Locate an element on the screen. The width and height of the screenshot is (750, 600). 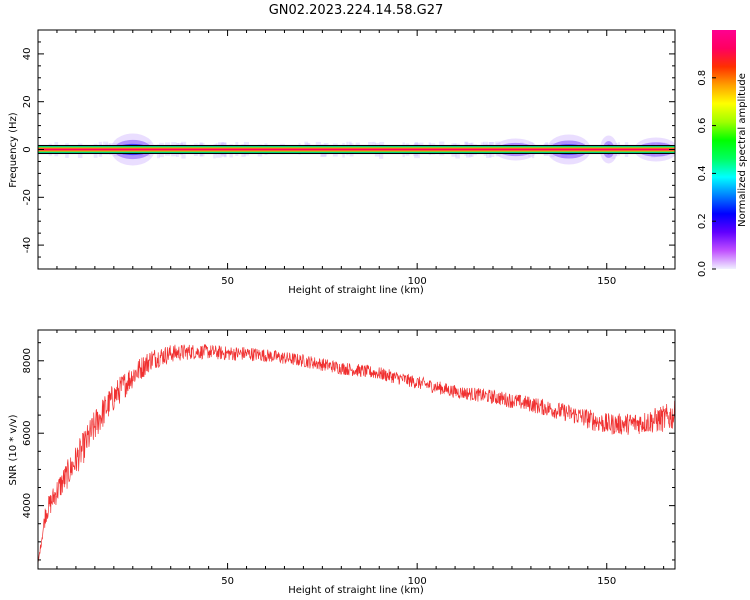
snr-ylabel: SNR (10 * v/v) is located at coordinates (13, 449).